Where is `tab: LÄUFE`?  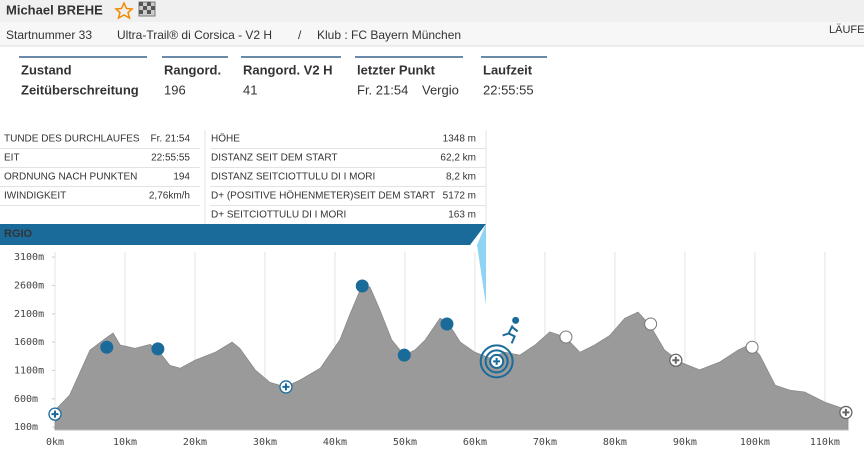
tab: LÄUFE is located at coordinates (846, 30).